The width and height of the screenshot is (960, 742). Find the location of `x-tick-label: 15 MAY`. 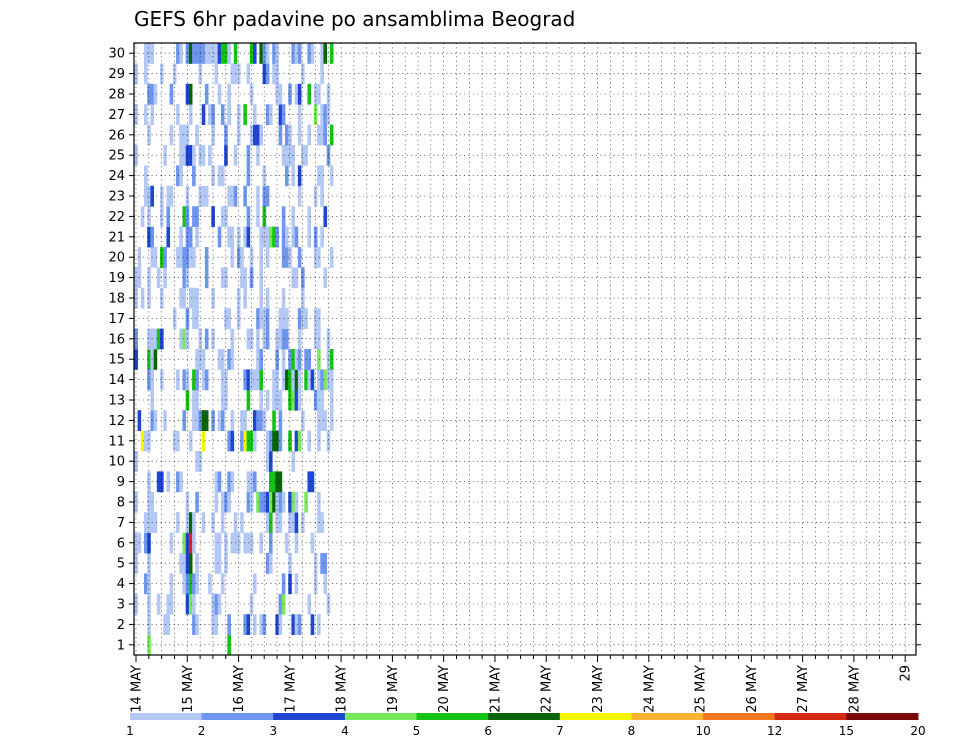

x-tick-label: 15 MAY is located at coordinates (188, 689).